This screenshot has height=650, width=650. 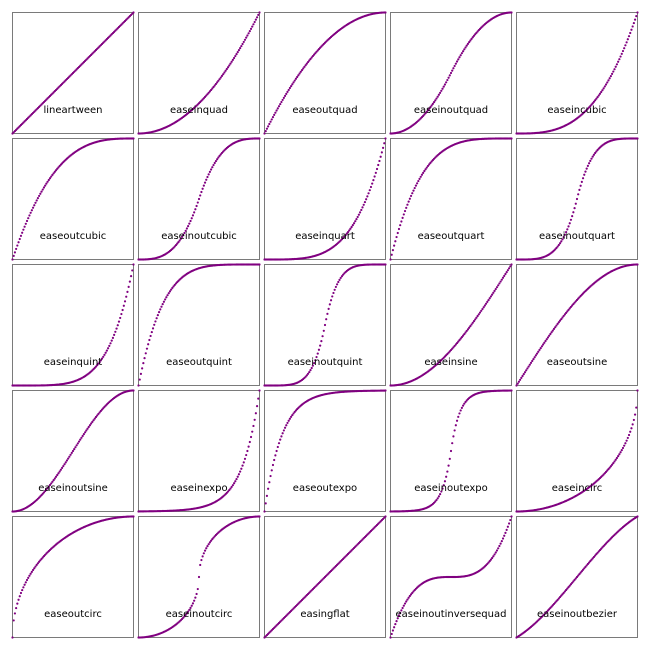 I want to click on panel-label: easeoutquart, so click(x=451, y=236).